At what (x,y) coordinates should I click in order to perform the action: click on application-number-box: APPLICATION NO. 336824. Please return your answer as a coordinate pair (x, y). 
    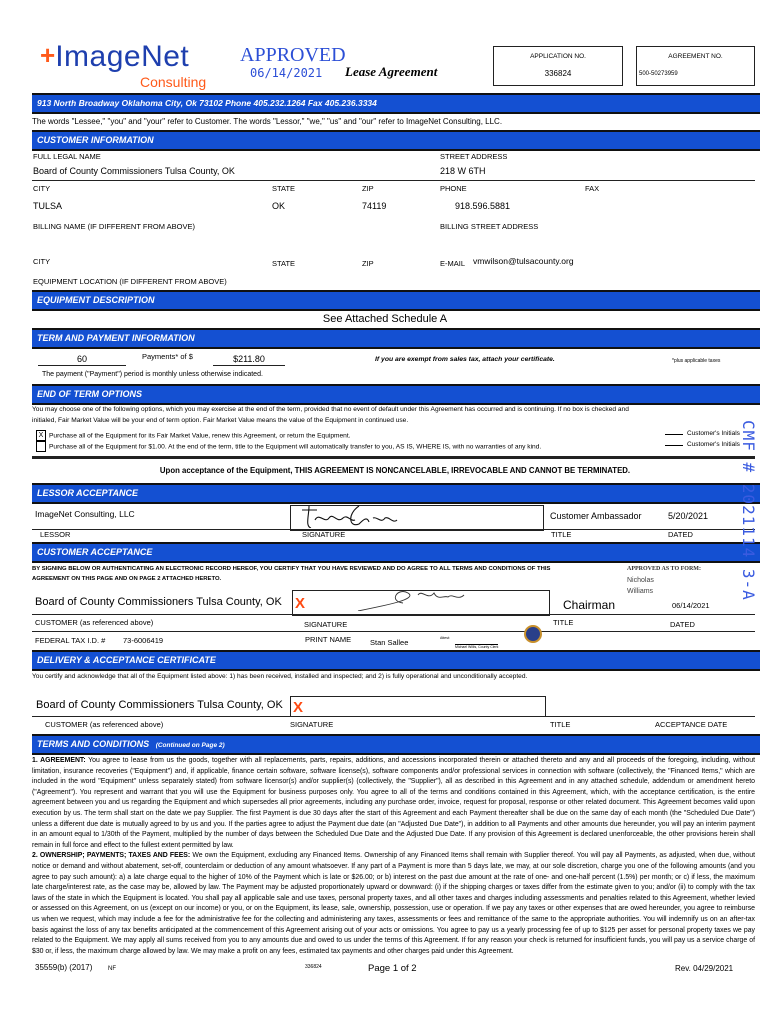
    Looking at the image, I should click on (558, 66).